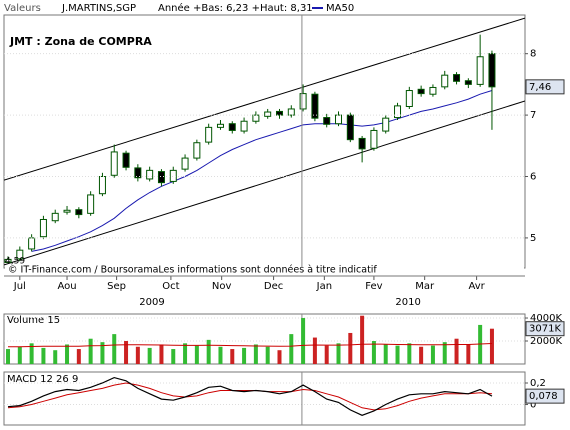 The width and height of the screenshot is (570, 430). I want to click on source-band, so click(264, 269).